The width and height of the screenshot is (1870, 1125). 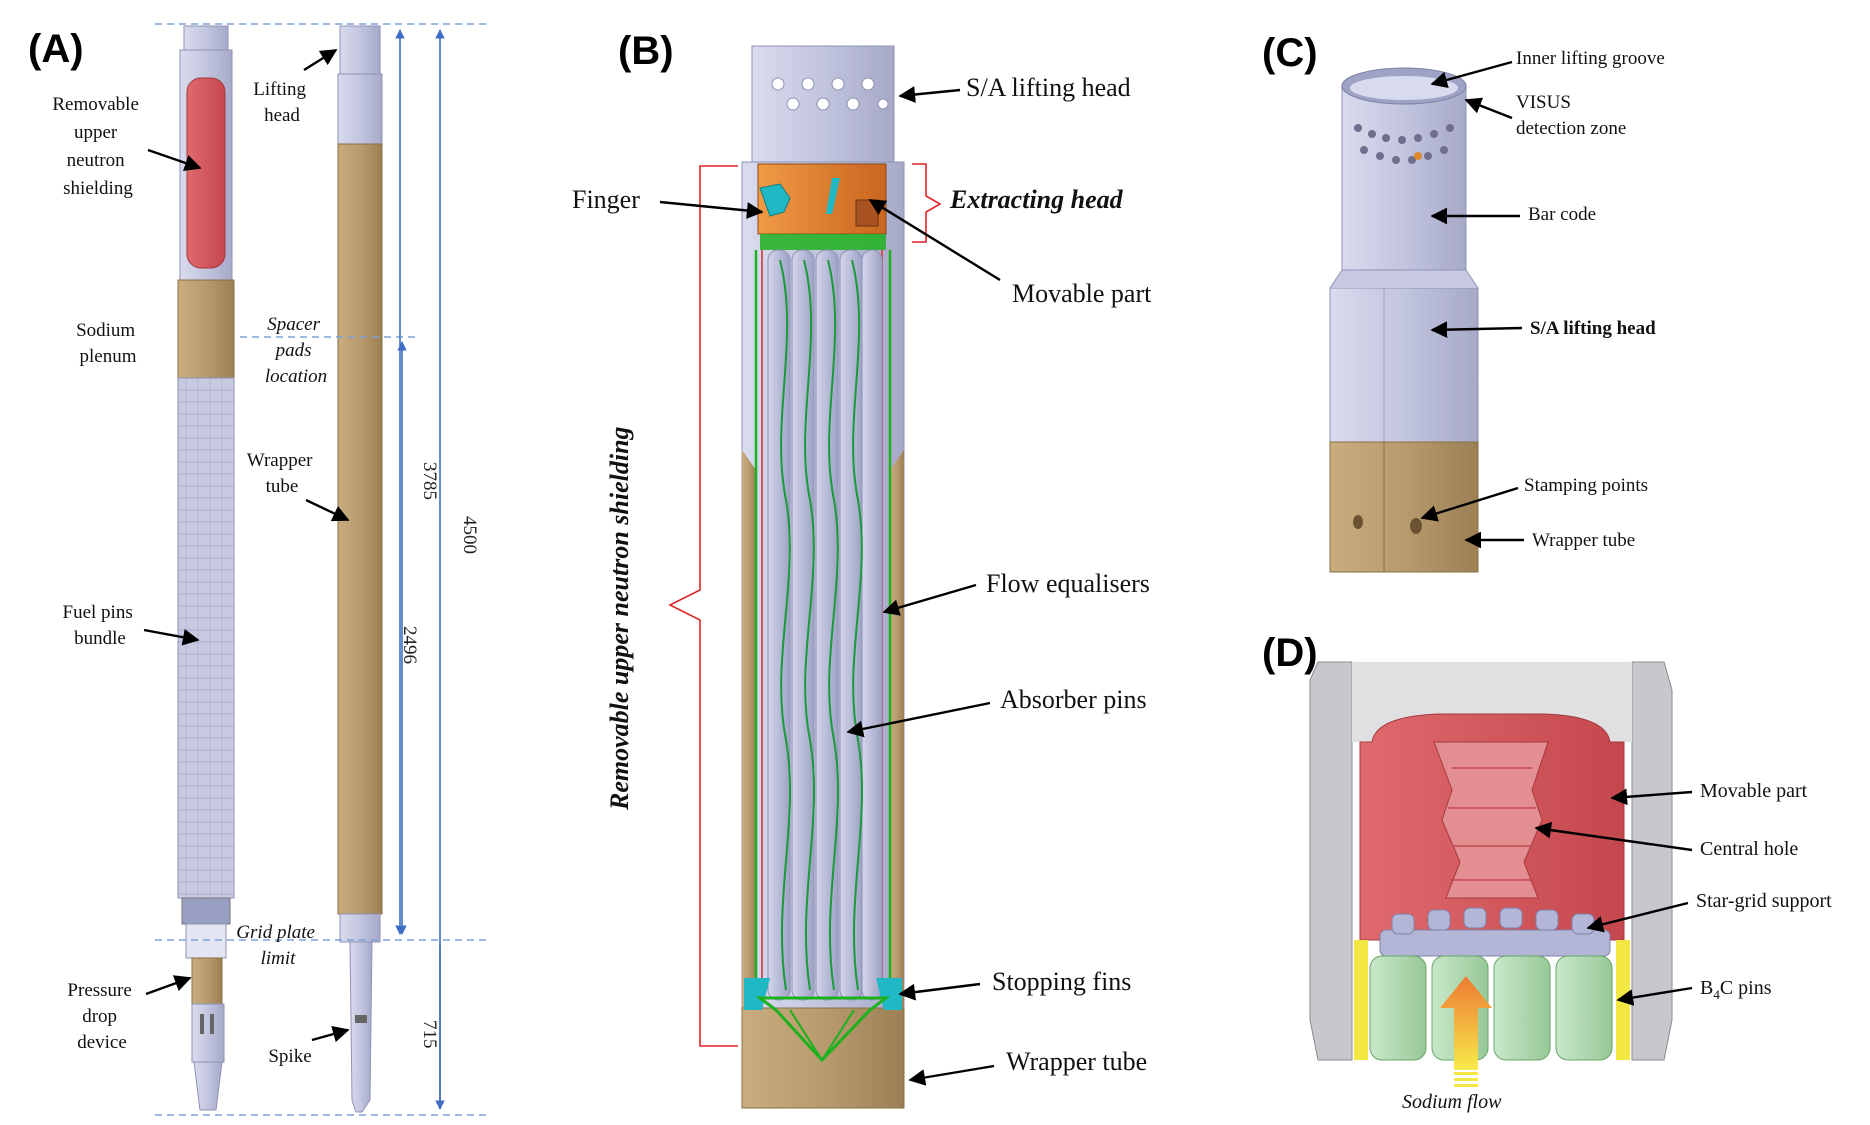 What do you see at coordinates (1290, 653) in the screenshot?
I see `panel-d-id: (D)` at bounding box center [1290, 653].